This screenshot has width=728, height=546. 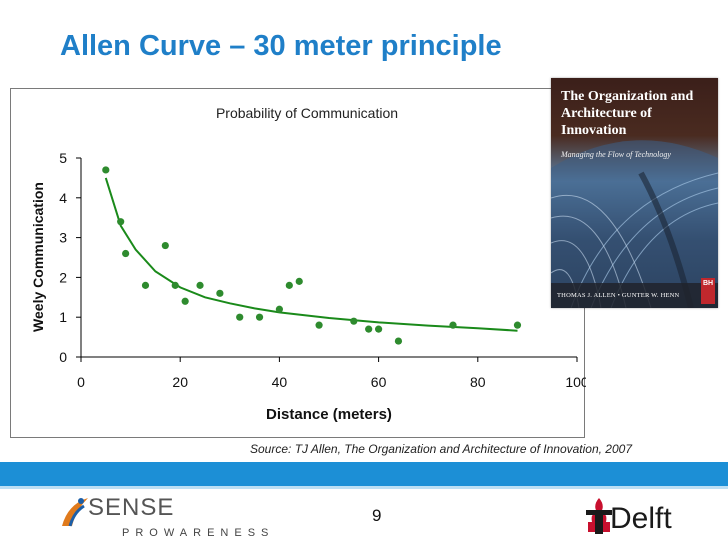 I want to click on footer-band, so click(x=364, y=474).